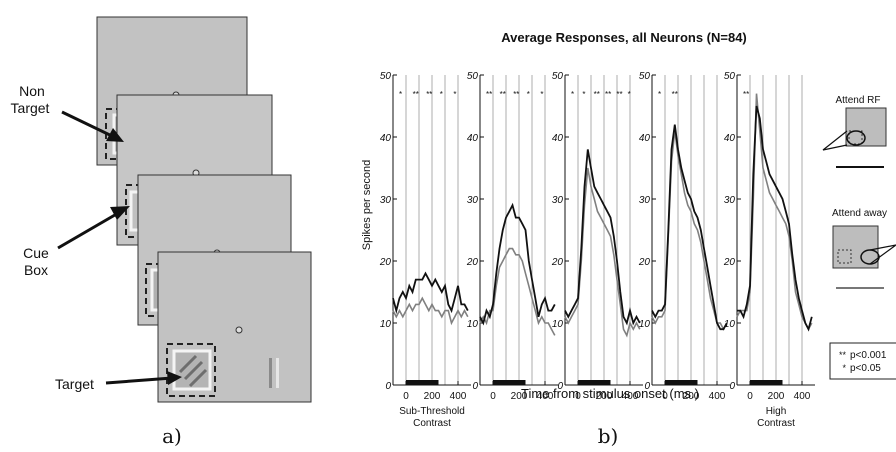 This screenshot has width=896, height=452. Describe the element at coordinates (36, 270) in the screenshot. I see `label-cue-line2: Box` at that location.